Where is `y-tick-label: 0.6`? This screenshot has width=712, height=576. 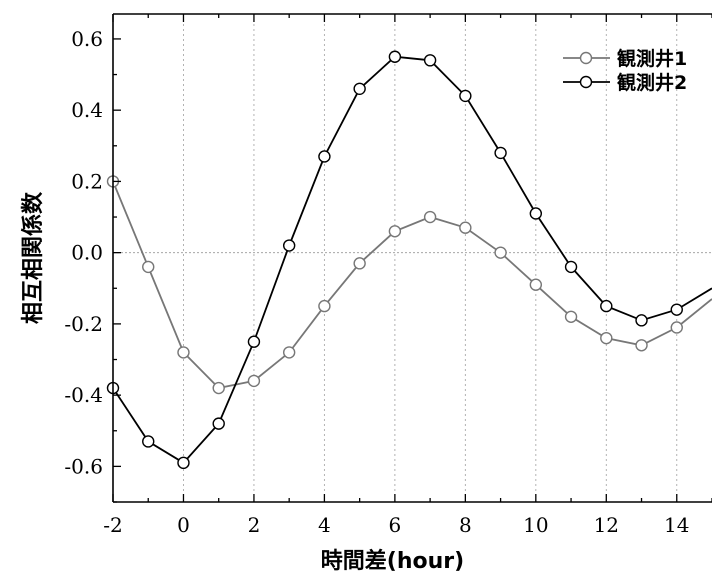
y-tick-label: 0.6 is located at coordinates (87, 39).